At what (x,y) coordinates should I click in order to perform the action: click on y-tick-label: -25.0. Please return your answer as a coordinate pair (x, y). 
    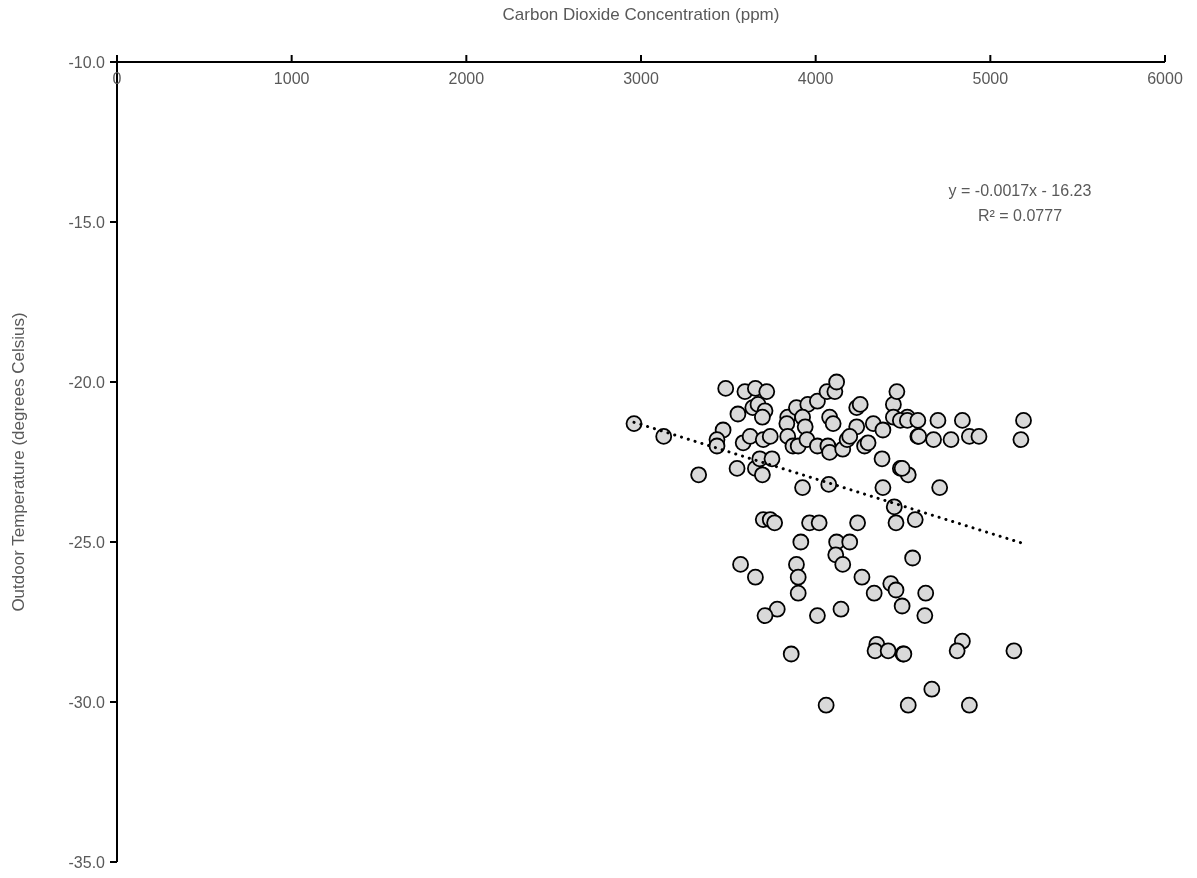
    Looking at the image, I should click on (87, 542).